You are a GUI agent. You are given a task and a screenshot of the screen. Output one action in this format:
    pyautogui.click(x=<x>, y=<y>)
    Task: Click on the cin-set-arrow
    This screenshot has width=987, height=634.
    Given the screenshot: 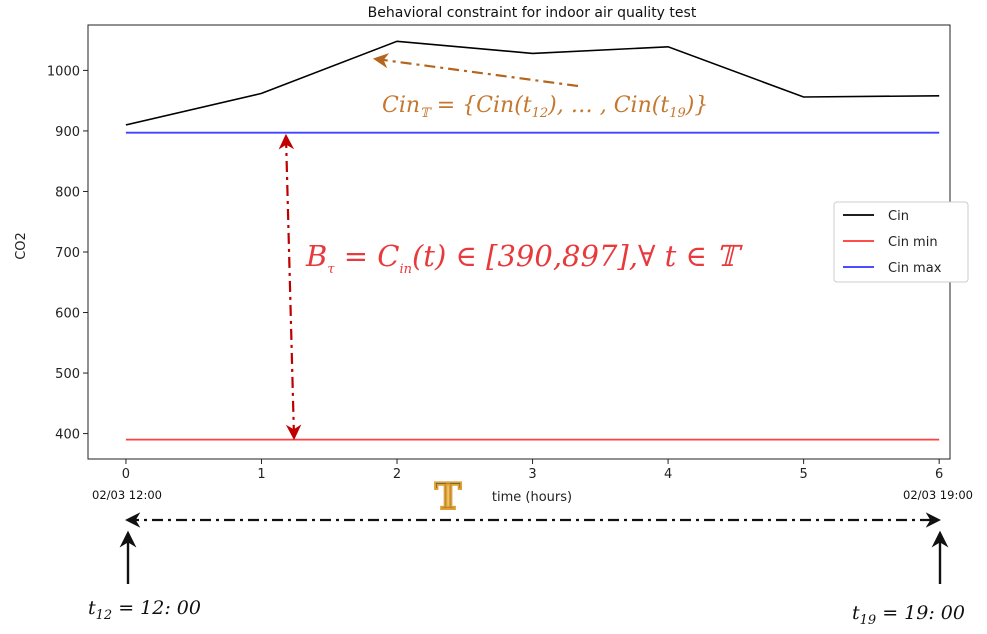 What is the action you would take?
    pyautogui.click(x=475, y=70)
    